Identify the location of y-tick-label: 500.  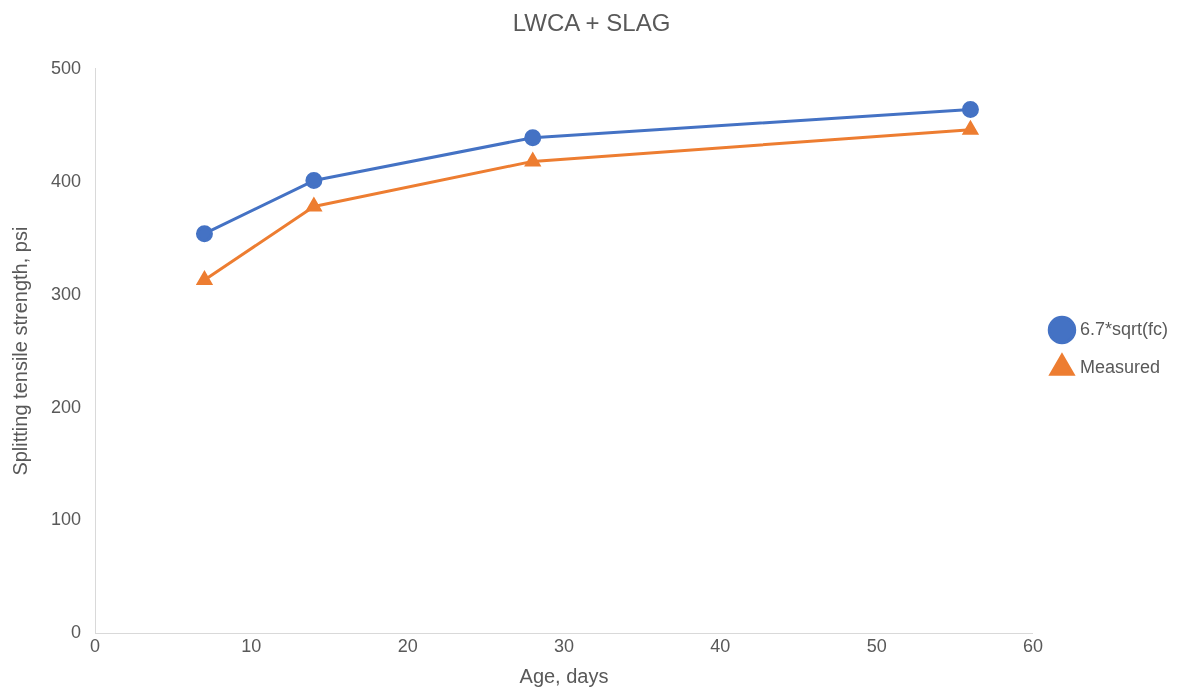
(66, 67).